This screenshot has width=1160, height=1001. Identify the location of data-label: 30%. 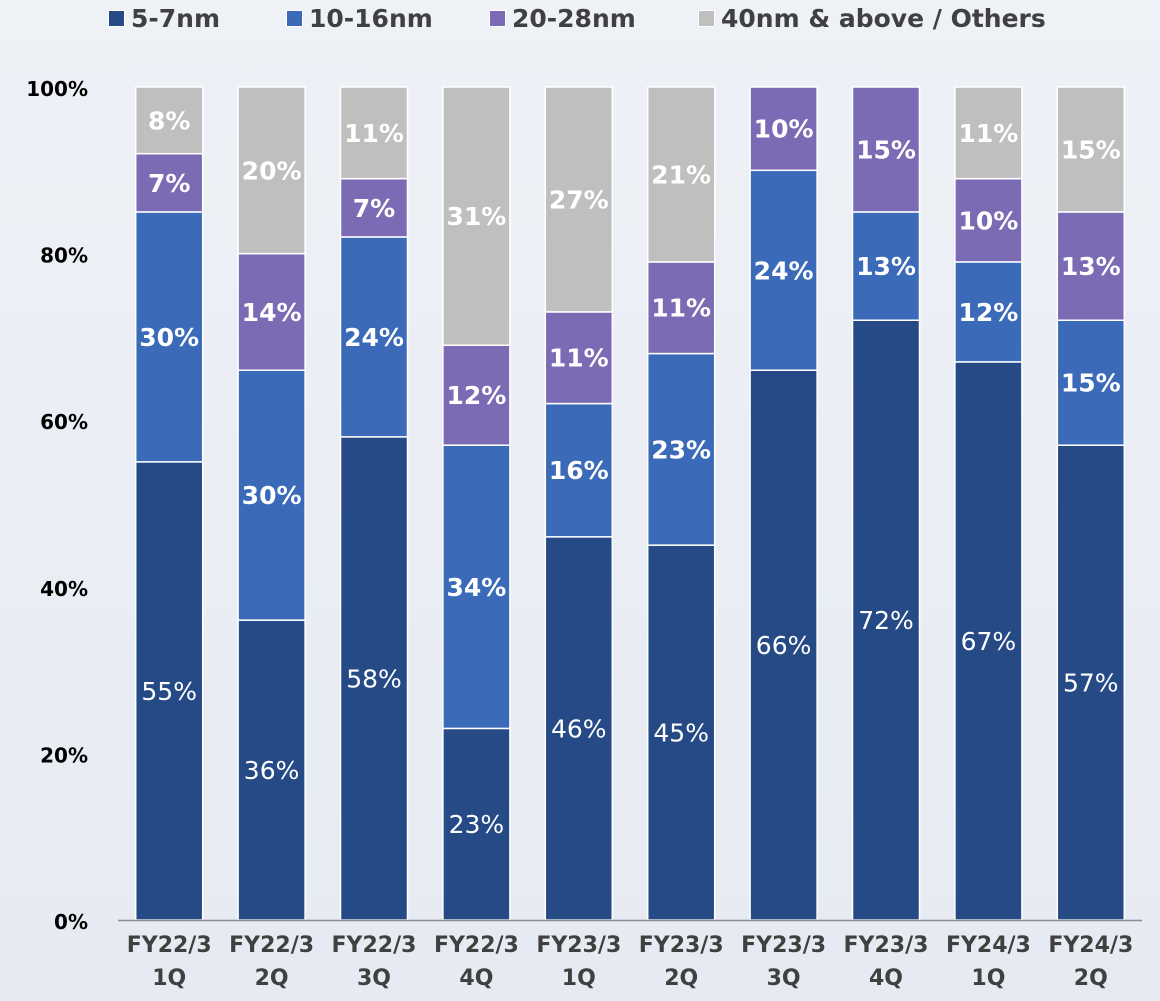
(169, 337).